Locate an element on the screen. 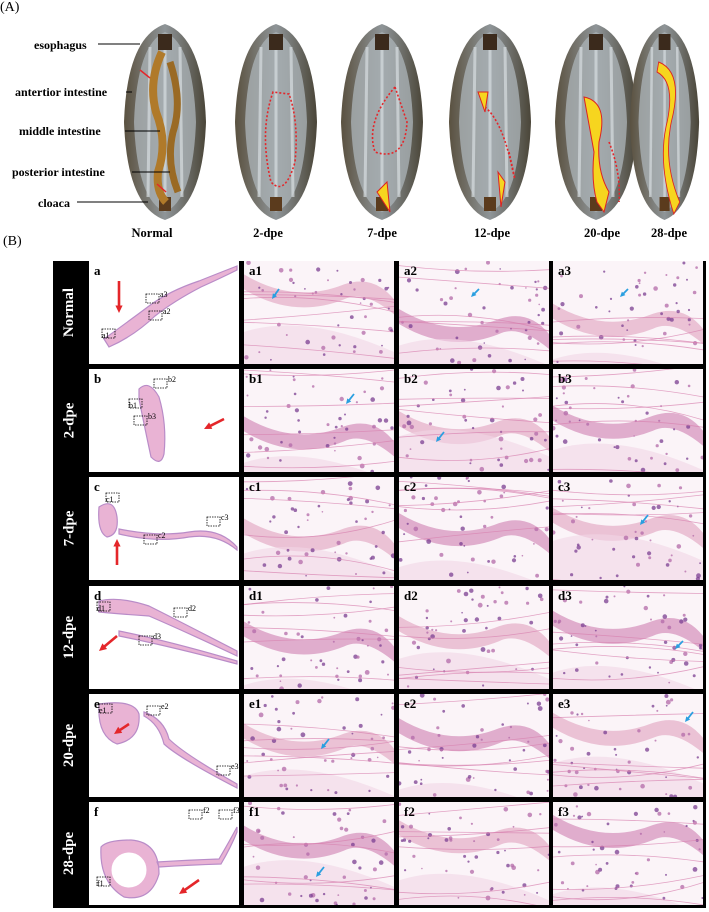 Image resolution: width=709 pixels, height=912 pixels. stage-label-20dpe: 20-dpe is located at coordinates (602, 233).